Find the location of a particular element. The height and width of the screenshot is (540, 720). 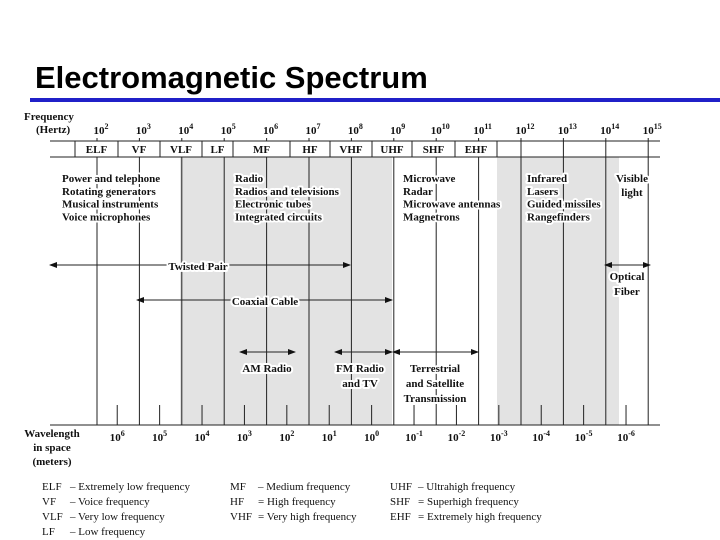

wavelength-tick-label-exp: -2 is located at coordinates (462, 433).